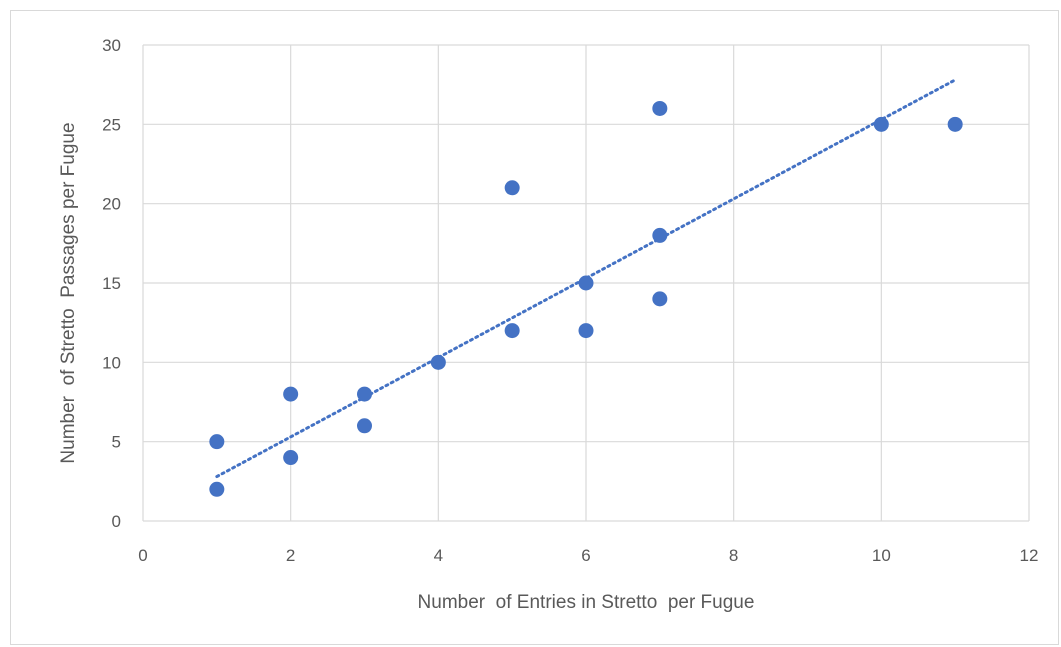  What do you see at coordinates (733, 555) in the screenshot?
I see `x-tick-label: 8` at bounding box center [733, 555].